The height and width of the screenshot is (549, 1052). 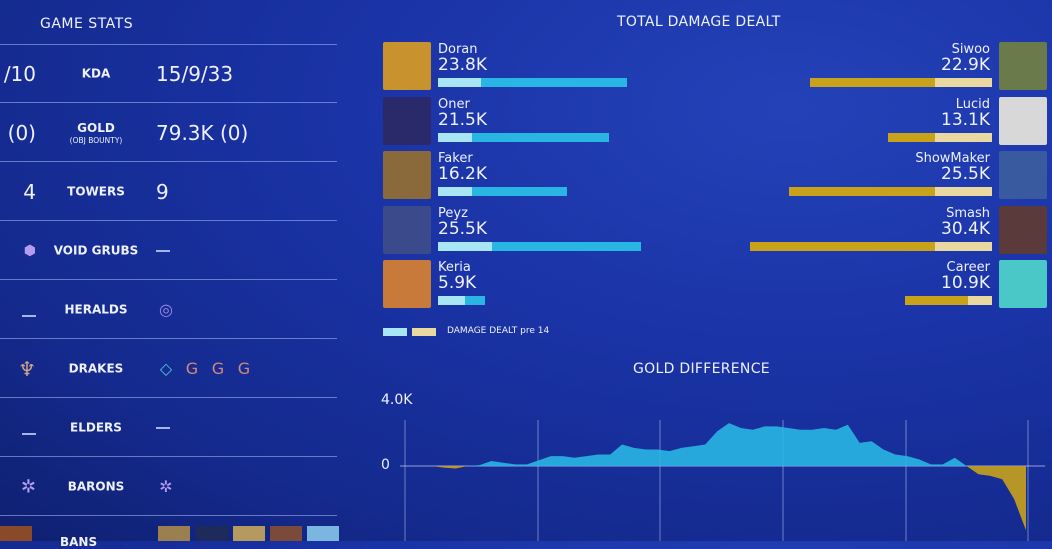 What do you see at coordinates (972, 104) in the screenshot?
I see `player-name: Lucid` at bounding box center [972, 104].